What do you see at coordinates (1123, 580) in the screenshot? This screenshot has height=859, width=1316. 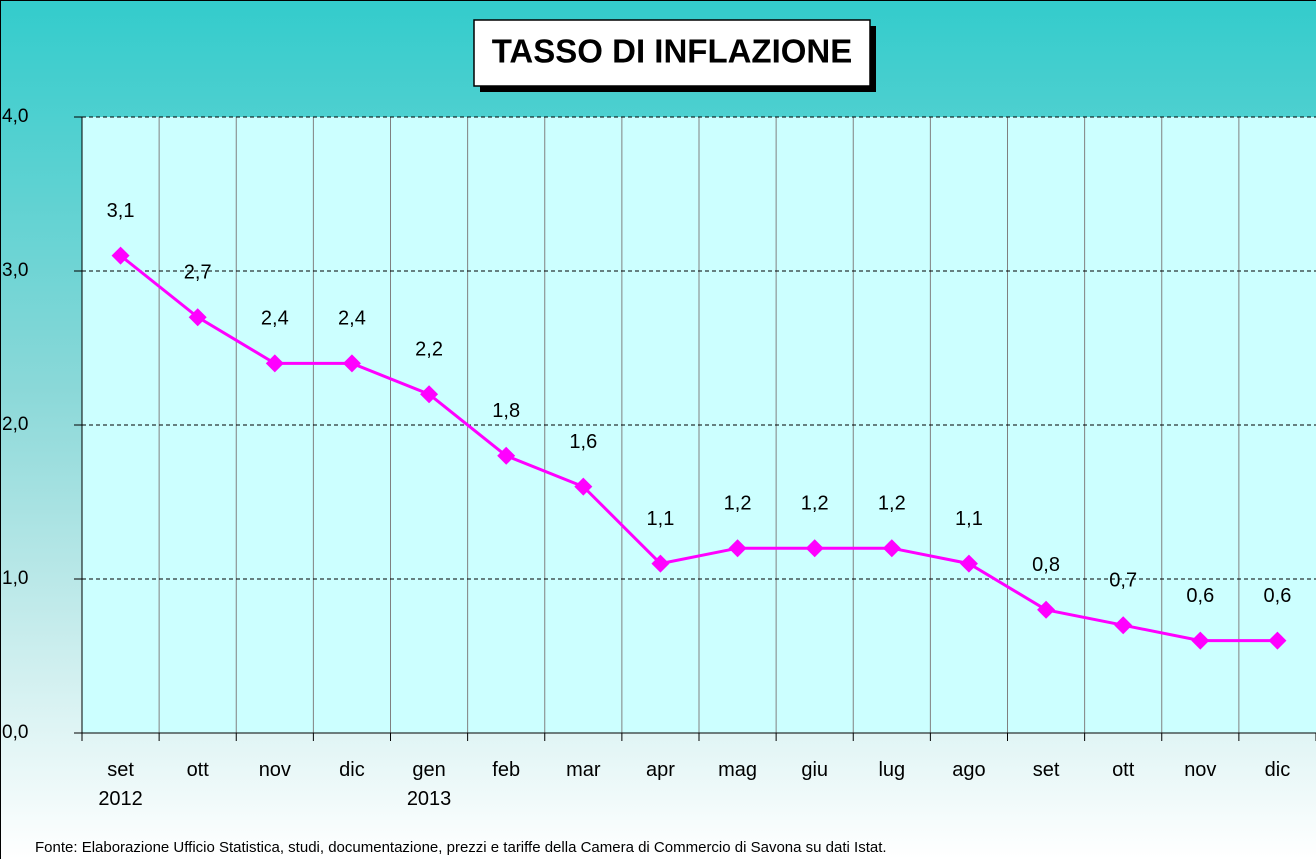 I see `data-label: 0,7` at bounding box center [1123, 580].